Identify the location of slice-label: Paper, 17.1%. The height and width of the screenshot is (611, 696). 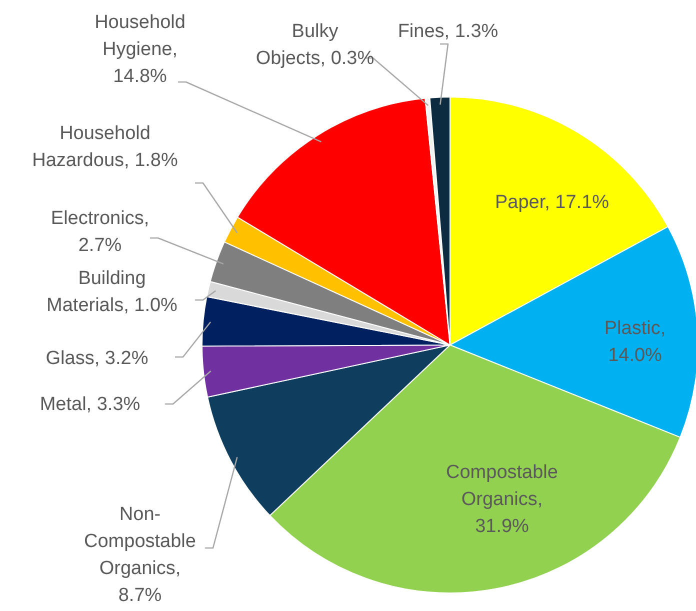
(552, 202).